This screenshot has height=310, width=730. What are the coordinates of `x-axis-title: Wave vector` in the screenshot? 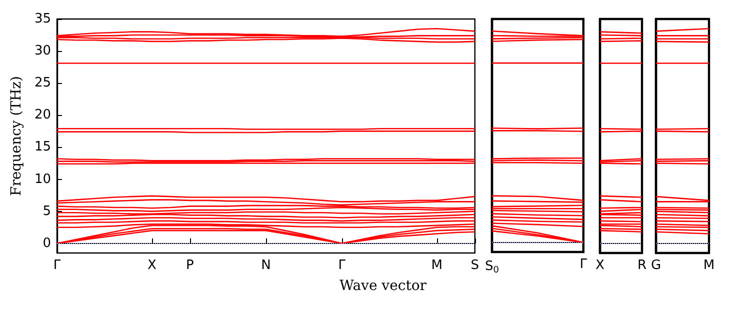 It's located at (383, 286).